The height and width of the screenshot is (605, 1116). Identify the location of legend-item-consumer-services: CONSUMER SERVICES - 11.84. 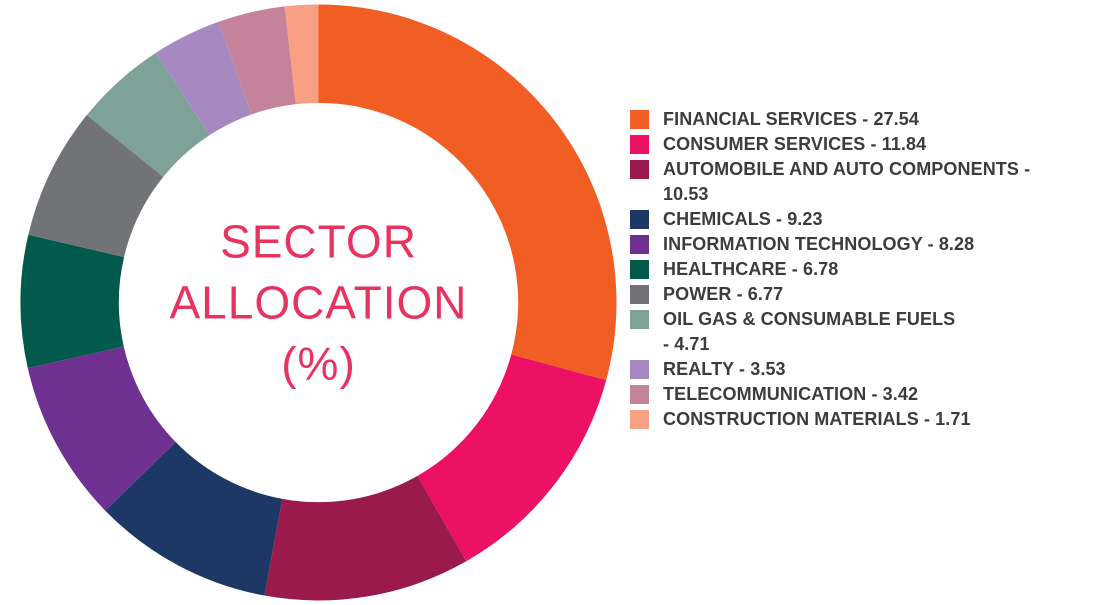
(865, 144).